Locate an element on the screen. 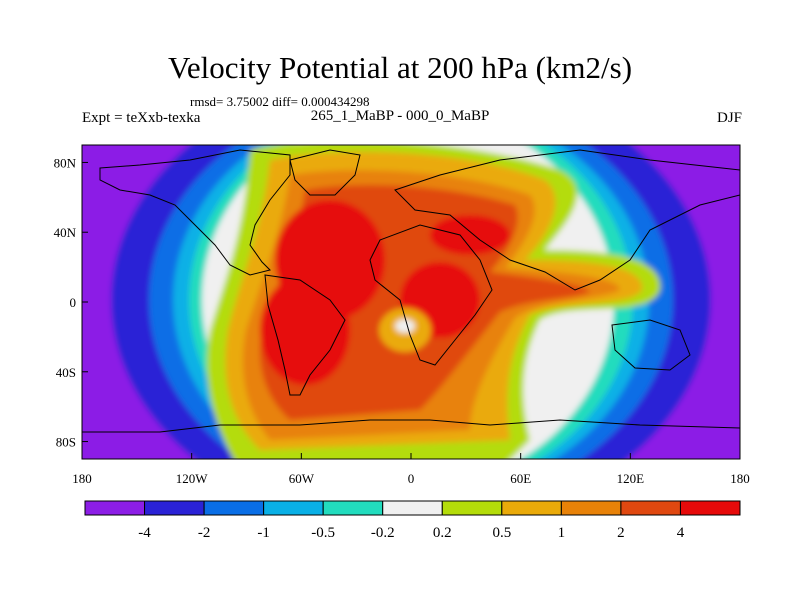 This screenshot has height=600, width=800. x-tick-label: 60E is located at coordinates (520, 478).